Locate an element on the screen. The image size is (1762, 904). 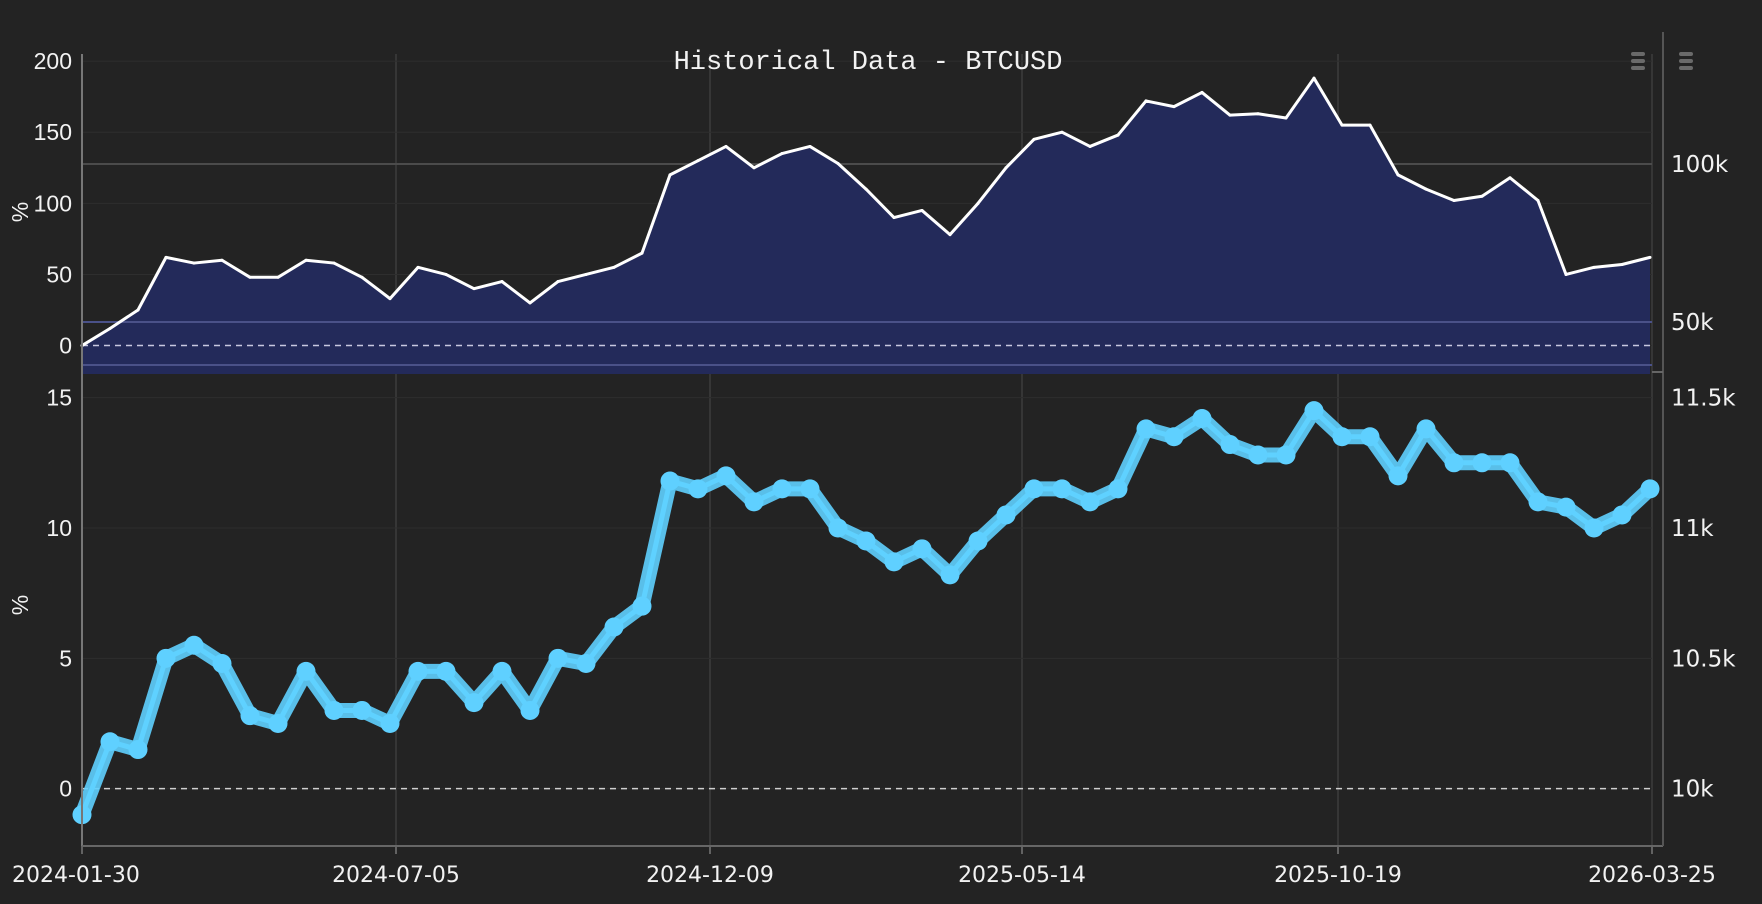
x-tick-label: 2024-01-30 is located at coordinates (76, 875).